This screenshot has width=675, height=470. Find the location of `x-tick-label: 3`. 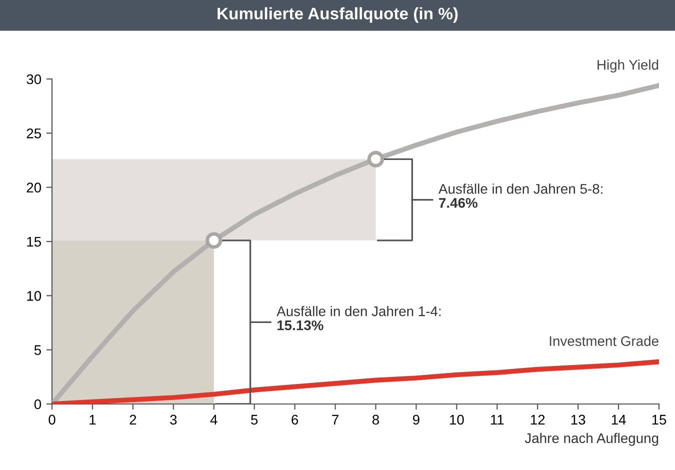

x-tick-label: 3 is located at coordinates (173, 419).